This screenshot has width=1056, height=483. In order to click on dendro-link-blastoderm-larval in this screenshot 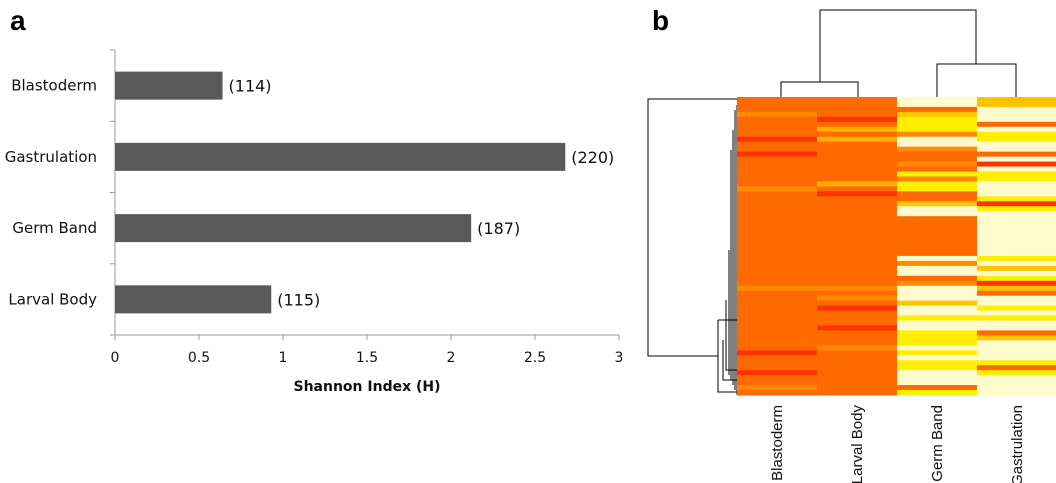, I will do `click(819, 89)`.